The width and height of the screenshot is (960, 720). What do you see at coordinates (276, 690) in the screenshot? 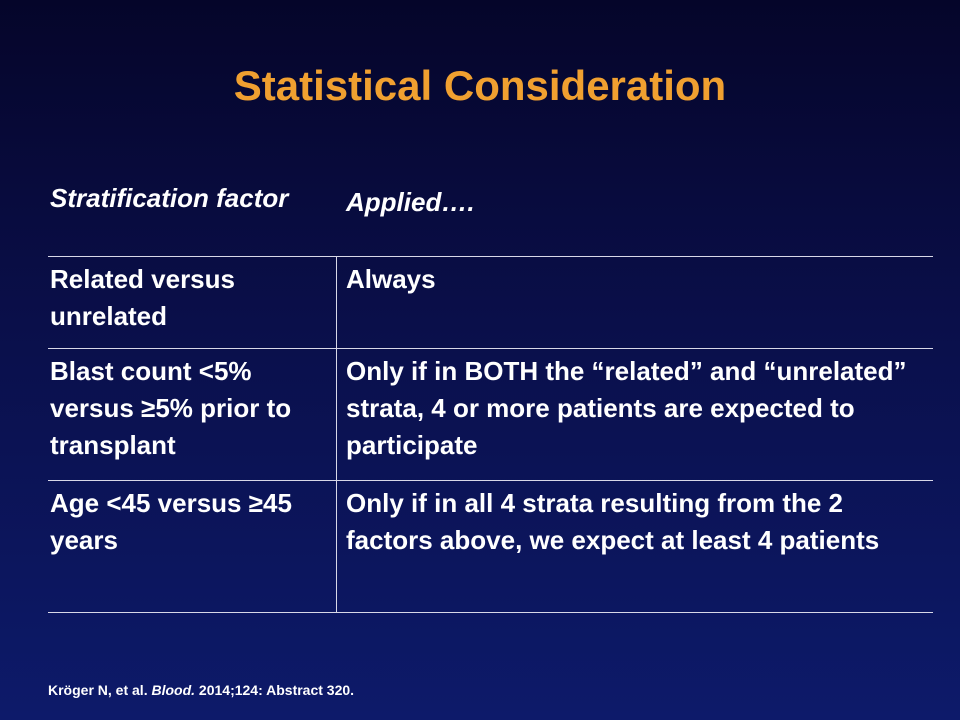
I see `citation-details: 2014;124: Abstract 320.` at bounding box center [276, 690].